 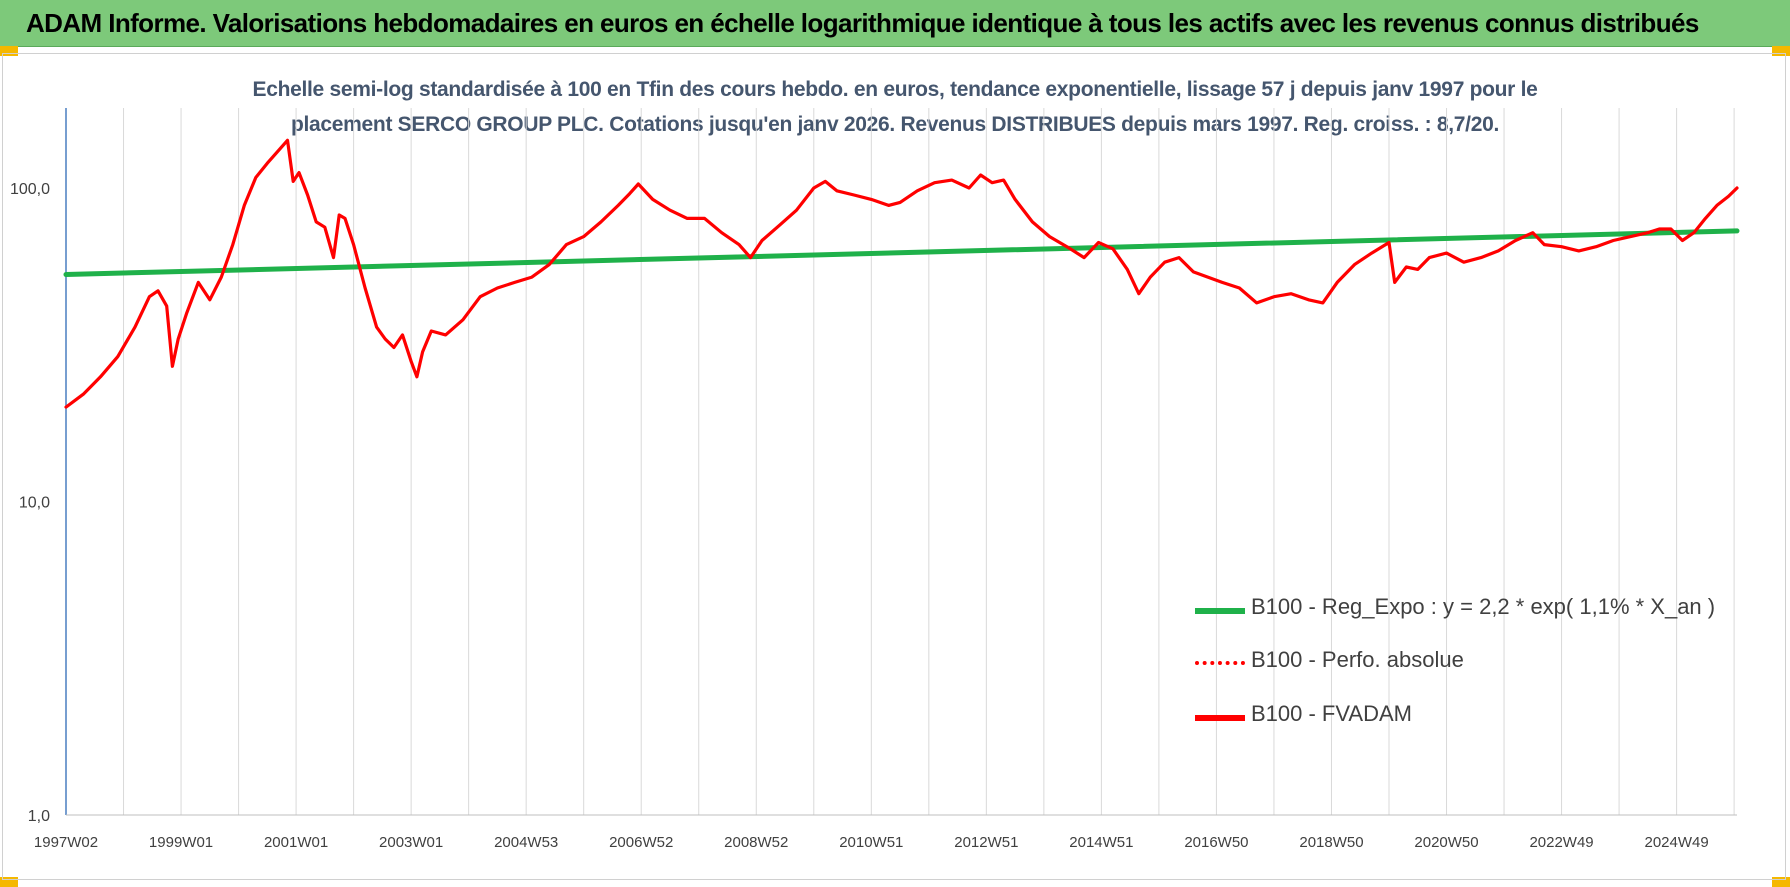 I want to click on x-tick-label: 2010W51, so click(x=871, y=842).